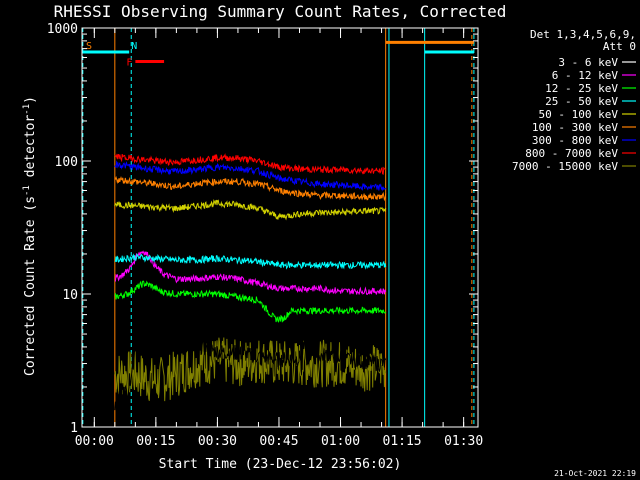 The height and width of the screenshot is (480, 640). What do you see at coordinates (619, 46) in the screenshot?
I see `legend-header-1: Att 0` at bounding box center [619, 46].